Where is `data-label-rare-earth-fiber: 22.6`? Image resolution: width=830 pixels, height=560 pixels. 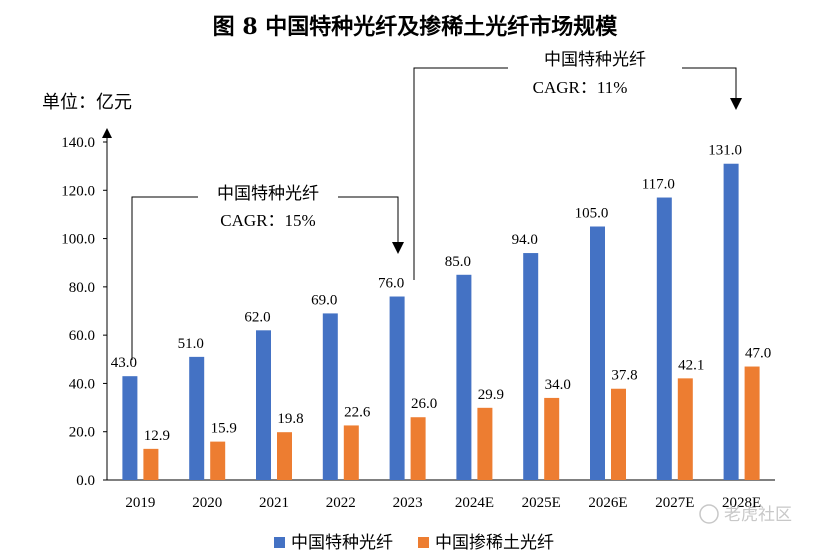
data-label-rare-earth-fiber: 22.6 is located at coordinates (357, 412).